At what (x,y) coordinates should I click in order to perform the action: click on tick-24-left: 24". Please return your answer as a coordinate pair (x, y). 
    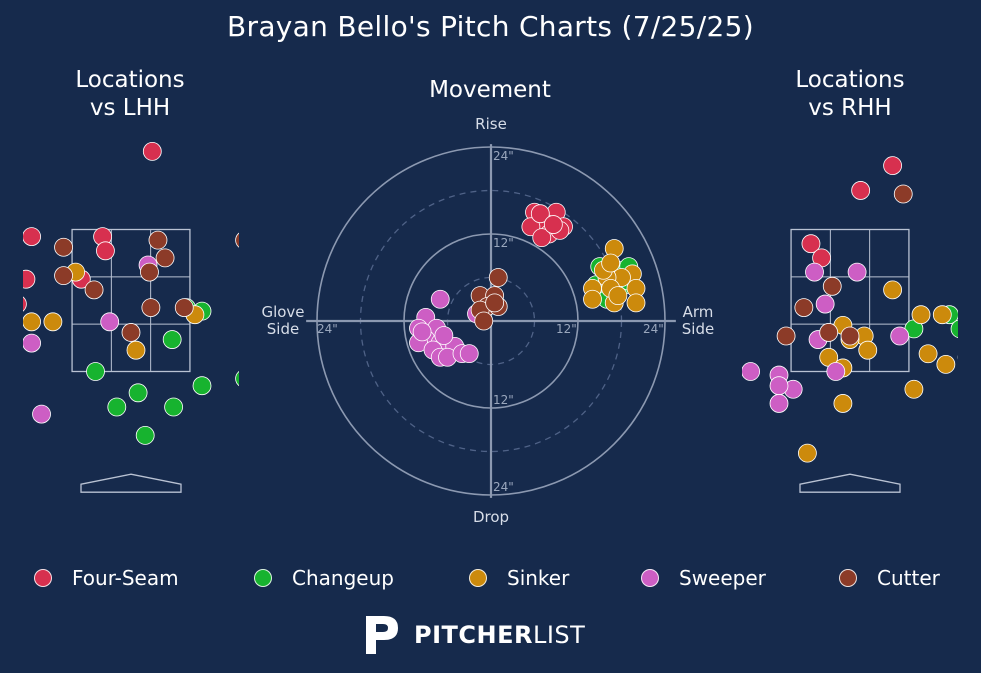
    Looking at the image, I should click on (327, 329).